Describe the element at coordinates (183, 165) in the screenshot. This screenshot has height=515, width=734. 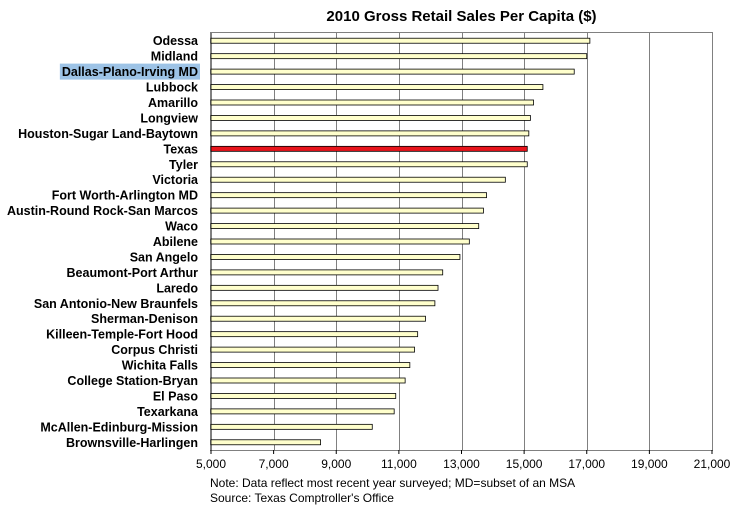
I see `category-label: Tyler` at that location.